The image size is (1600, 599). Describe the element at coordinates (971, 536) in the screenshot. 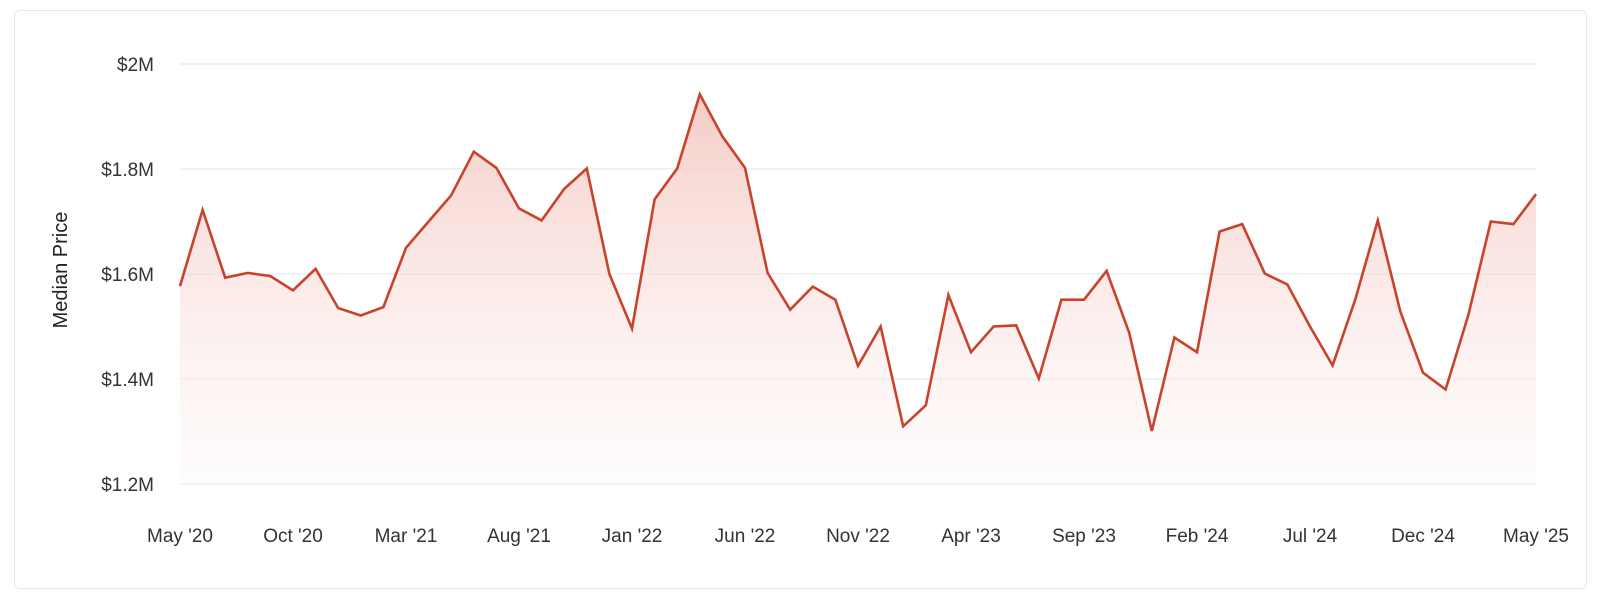

I see `x-tick-label: Apr '23` at that location.